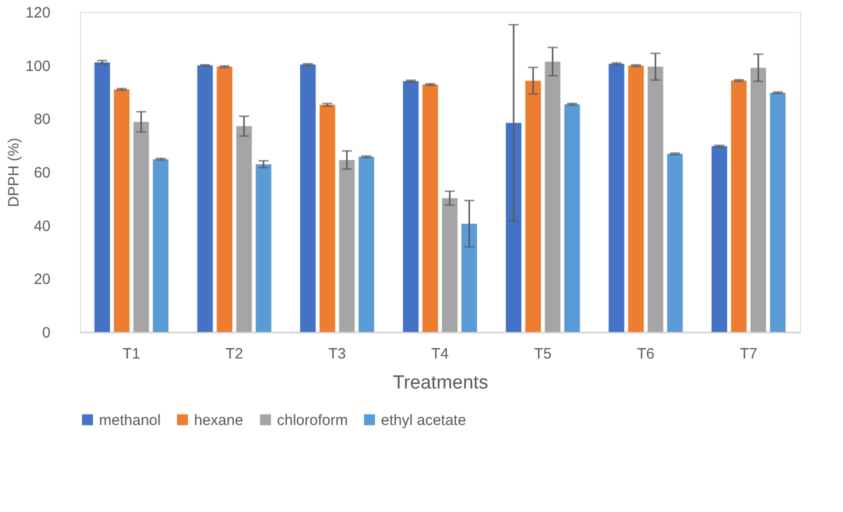 The height and width of the screenshot is (512, 843). Describe the element at coordinates (131, 354) in the screenshot. I see `x-tick-label: T1` at that location.